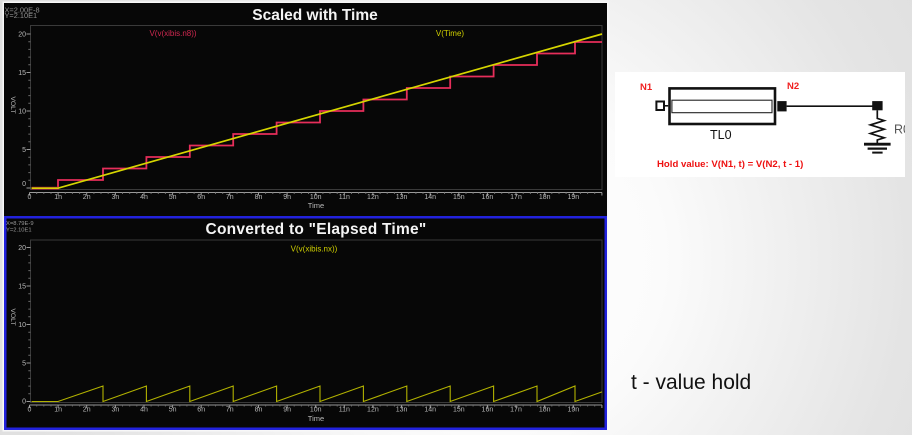  Describe the element at coordinates (793, 86) in the screenshot. I see `svg-text: N2` at that location.